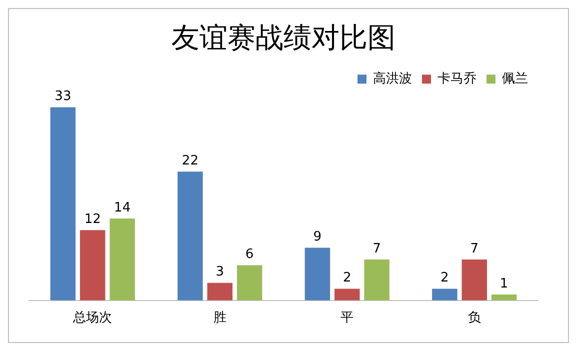 The height and width of the screenshot is (351, 577). Describe the element at coordinates (249, 254) in the screenshot. I see `data-label: 6` at that location.